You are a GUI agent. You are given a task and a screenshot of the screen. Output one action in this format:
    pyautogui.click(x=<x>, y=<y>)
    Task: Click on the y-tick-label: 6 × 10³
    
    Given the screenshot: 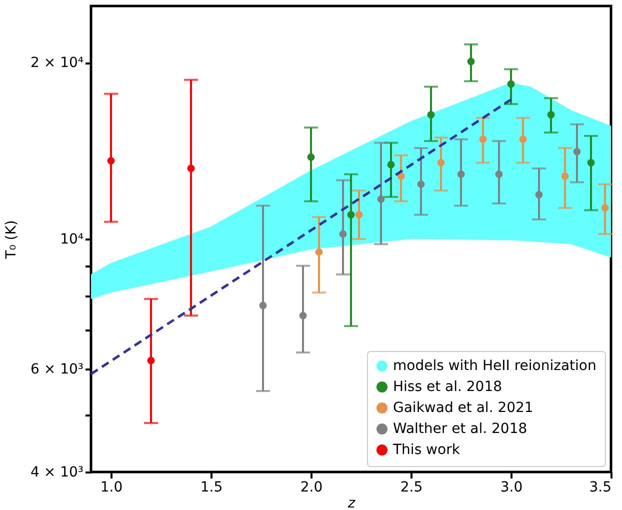 What is the action you would take?
    pyautogui.click(x=57, y=369)
    